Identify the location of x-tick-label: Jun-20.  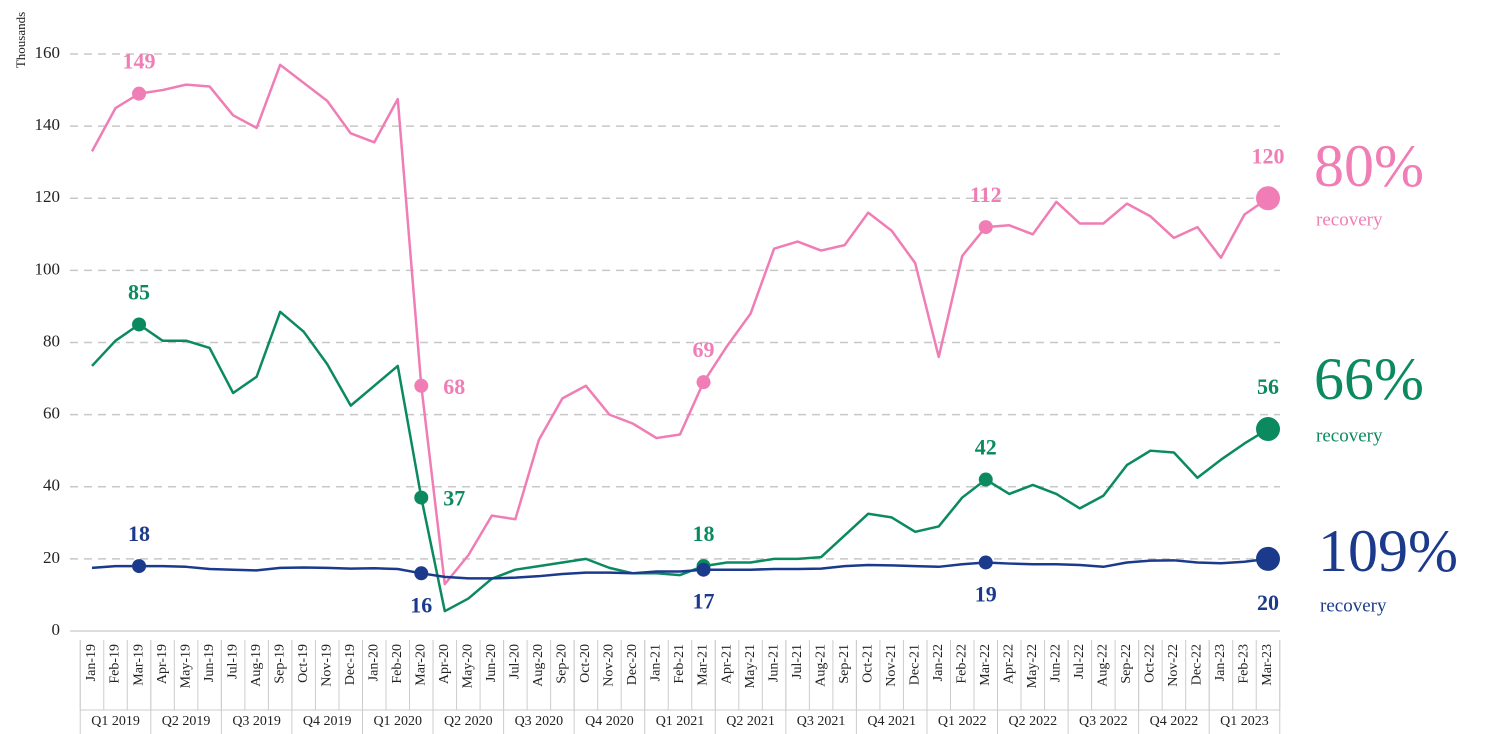
(491, 663).